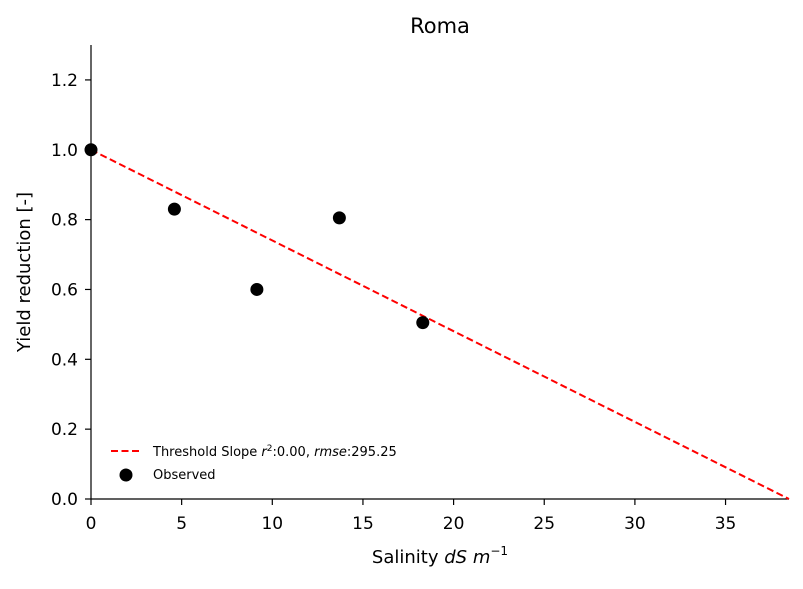 Image resolution: width=803 pixels, height=589 pixels. Describe the element at coordinates (499, 551) in the screenshot. I see `x-axis-label-unit-exp: −1` at that location.